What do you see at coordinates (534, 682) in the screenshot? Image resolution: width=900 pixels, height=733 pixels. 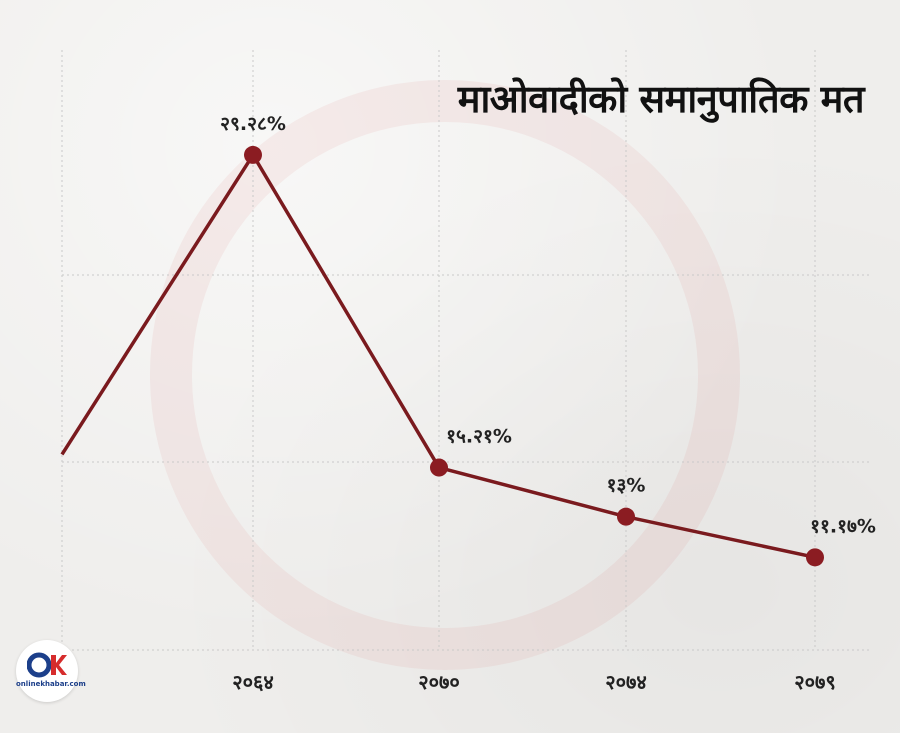 I see `x-tick-labels: २०६४ २०७० २०७४ २०७९` at bounding box center [534, 682].